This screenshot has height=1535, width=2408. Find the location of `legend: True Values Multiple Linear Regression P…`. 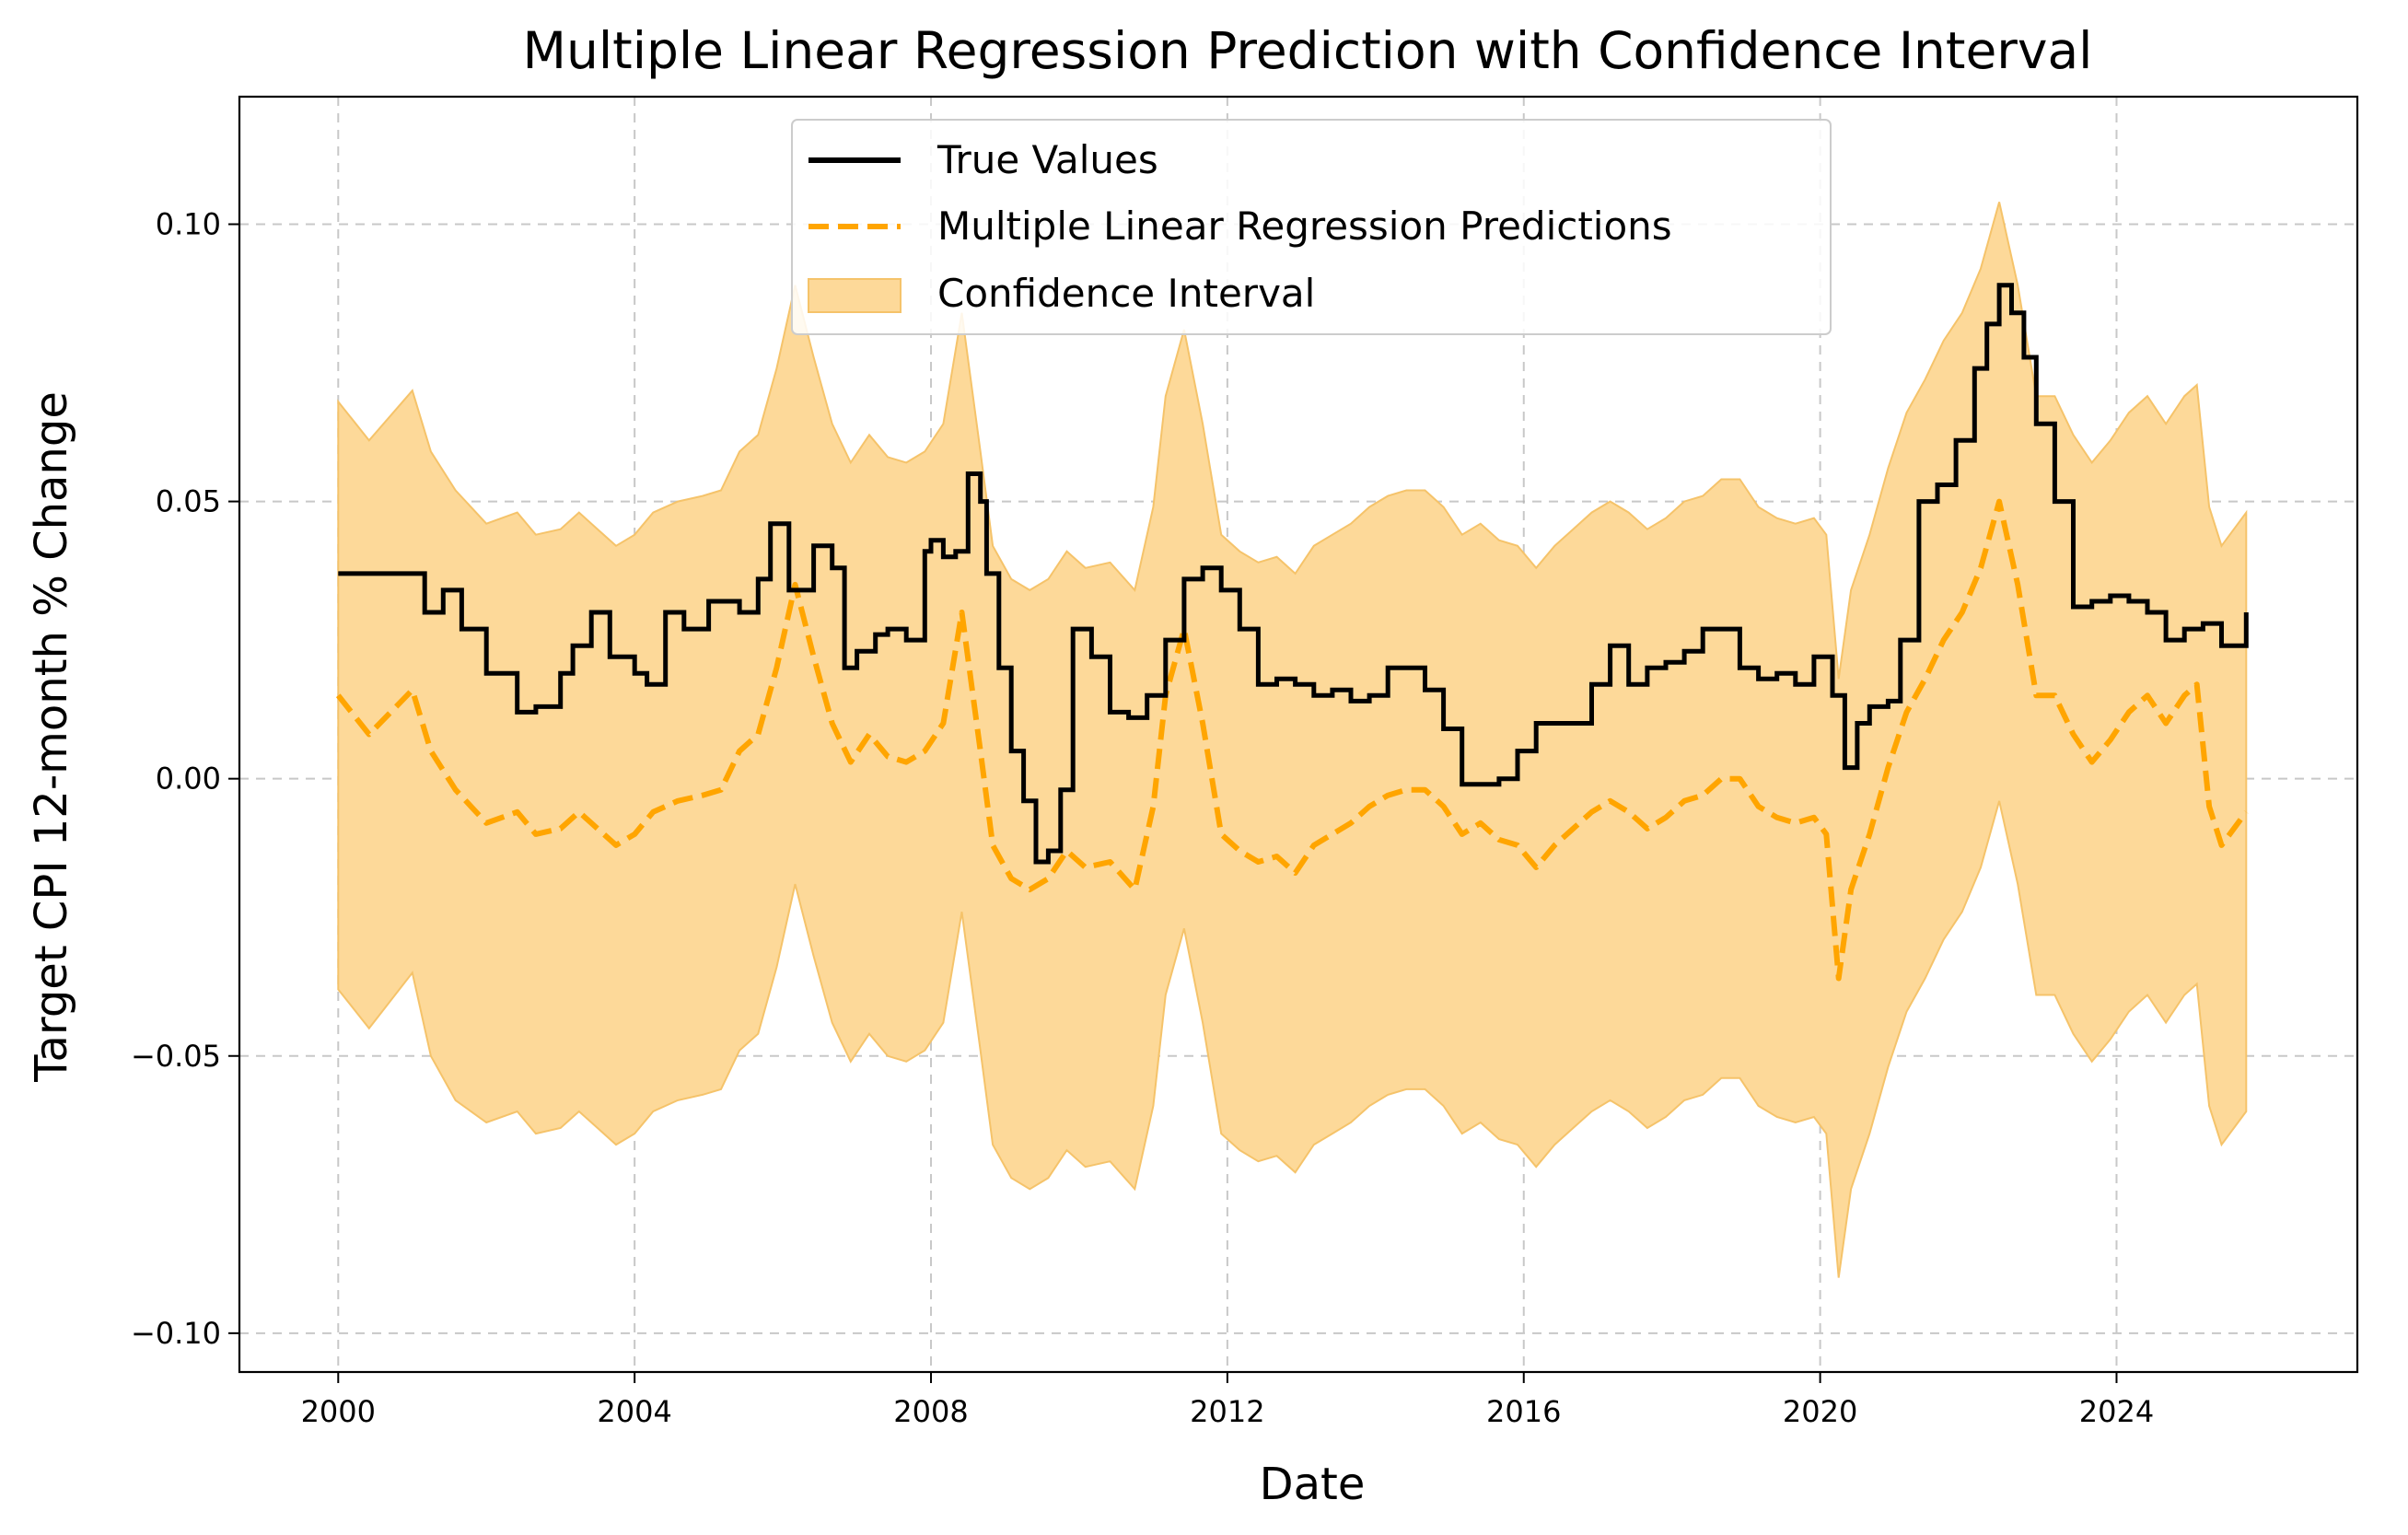

legend: True Values Multiple Linear Regression P… is located at coordinates (1311, 227).